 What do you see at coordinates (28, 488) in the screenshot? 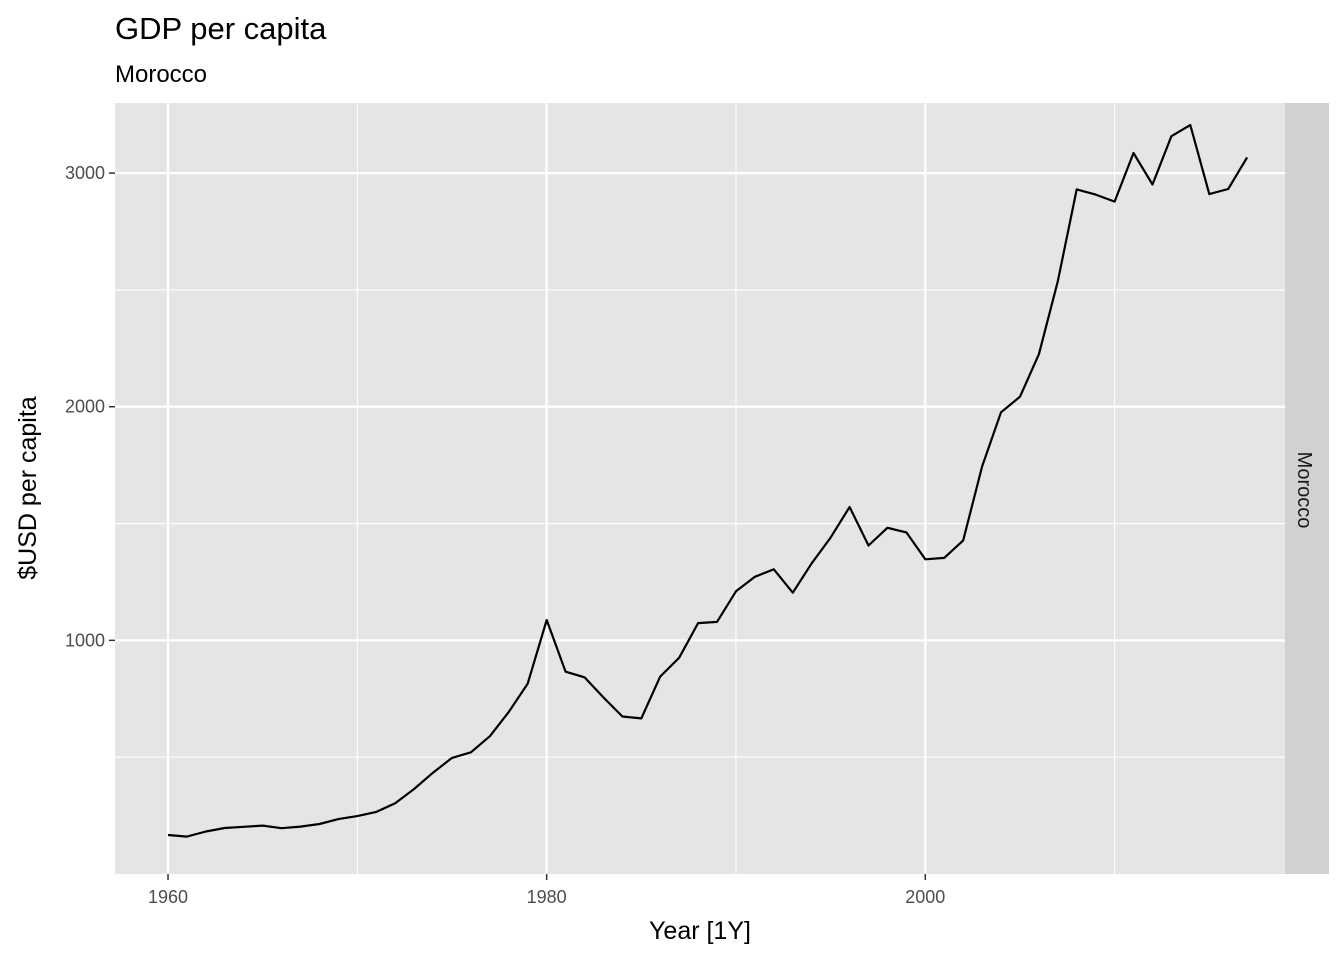
I see `y-axis-title: $USD per capita` at bounding box center [28, 488].